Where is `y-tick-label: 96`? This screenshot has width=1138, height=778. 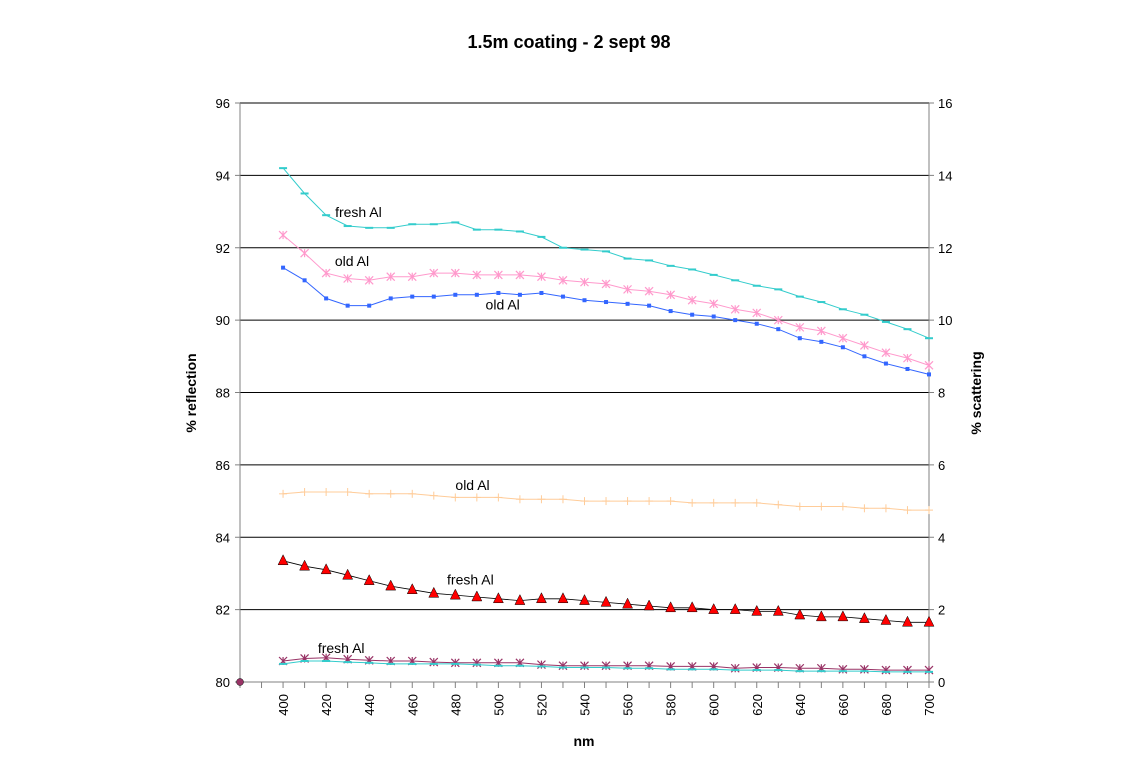
y-tick-label: 96 is located at coordinates (223, 103).